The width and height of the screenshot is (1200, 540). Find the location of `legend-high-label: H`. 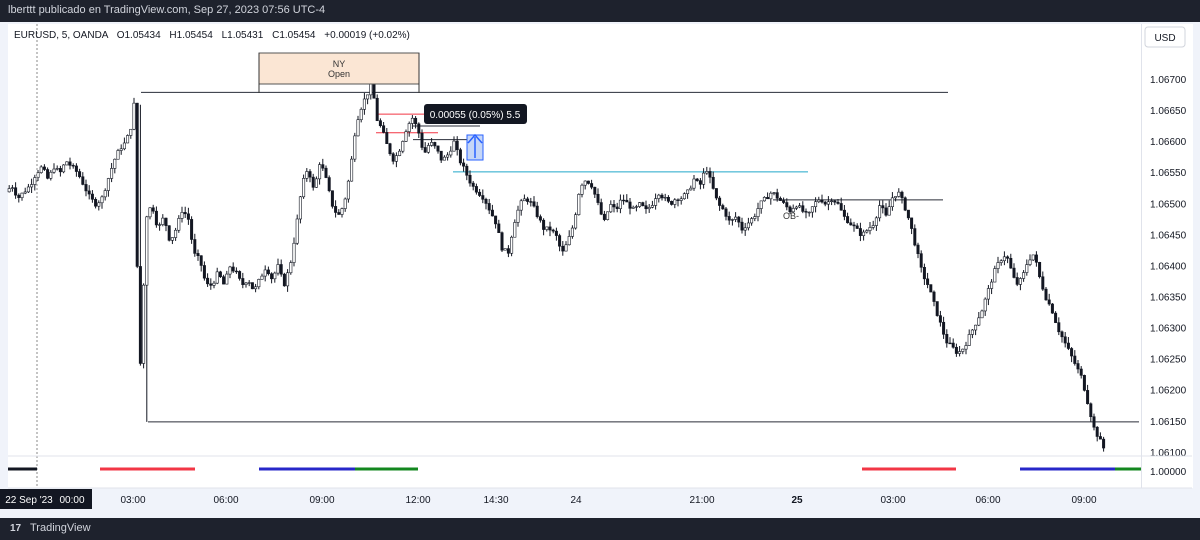

legend-high-label: H is located at coordinates (172, 35).